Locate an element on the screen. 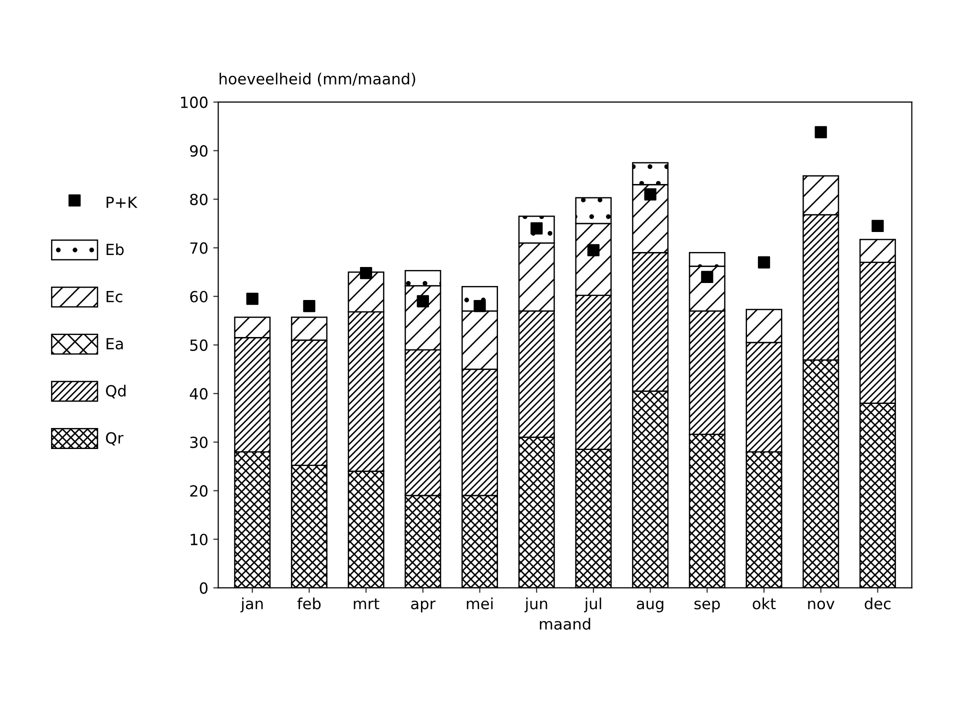  legend-label: Eb is located at coordinates (115, 249).